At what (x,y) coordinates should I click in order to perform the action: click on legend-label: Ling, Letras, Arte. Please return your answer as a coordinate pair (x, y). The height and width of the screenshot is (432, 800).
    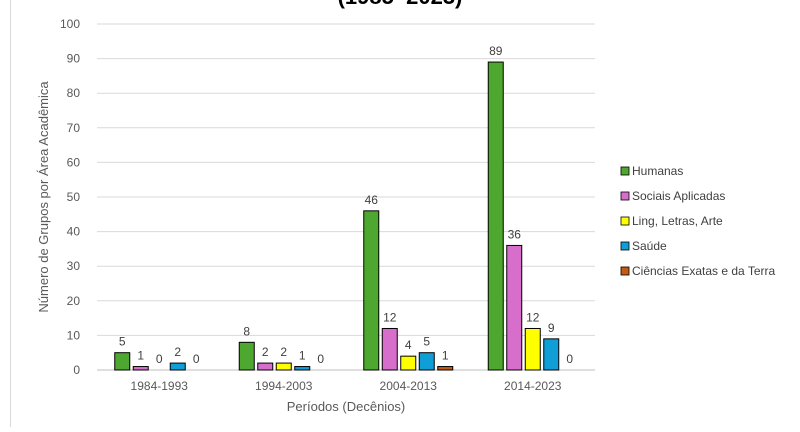
    Looking at the image, I should click on (677, 221).